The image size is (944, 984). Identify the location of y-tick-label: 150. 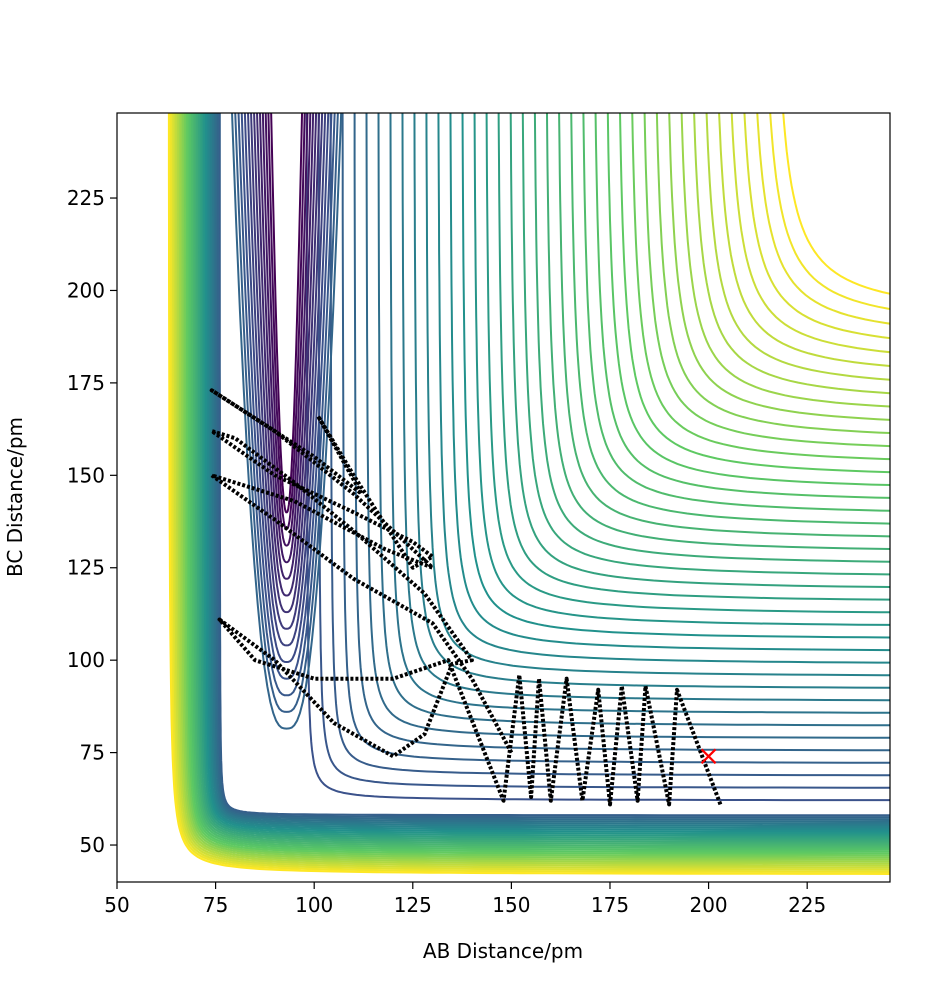
(86, 475).